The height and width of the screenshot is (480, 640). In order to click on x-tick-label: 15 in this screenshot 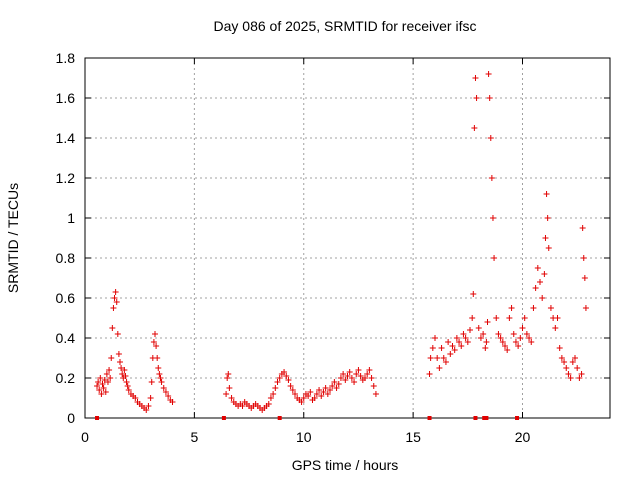, I will do `click(413, 437)`.